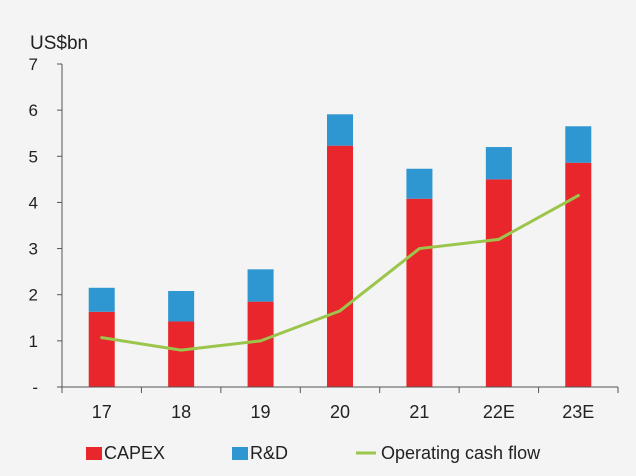 This screenshot has width=636, height=476. Describe the element at coordinates (33, 249) in the screenshot. I see `y-tick-label: 3` at that location.